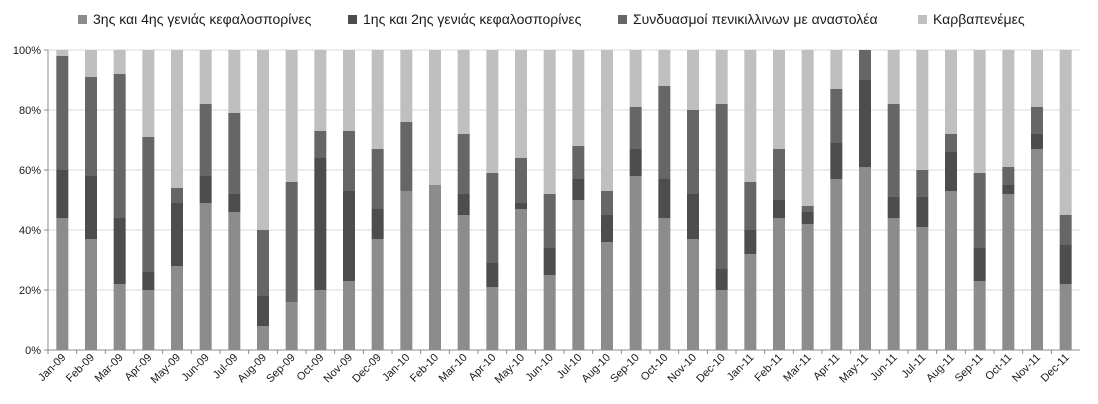 The height and width of the screenshot is (404, 1098). Describe the element at coordinates (683, 369) in the screenshot. I see `x-tick-label: Nov-10` at that location.